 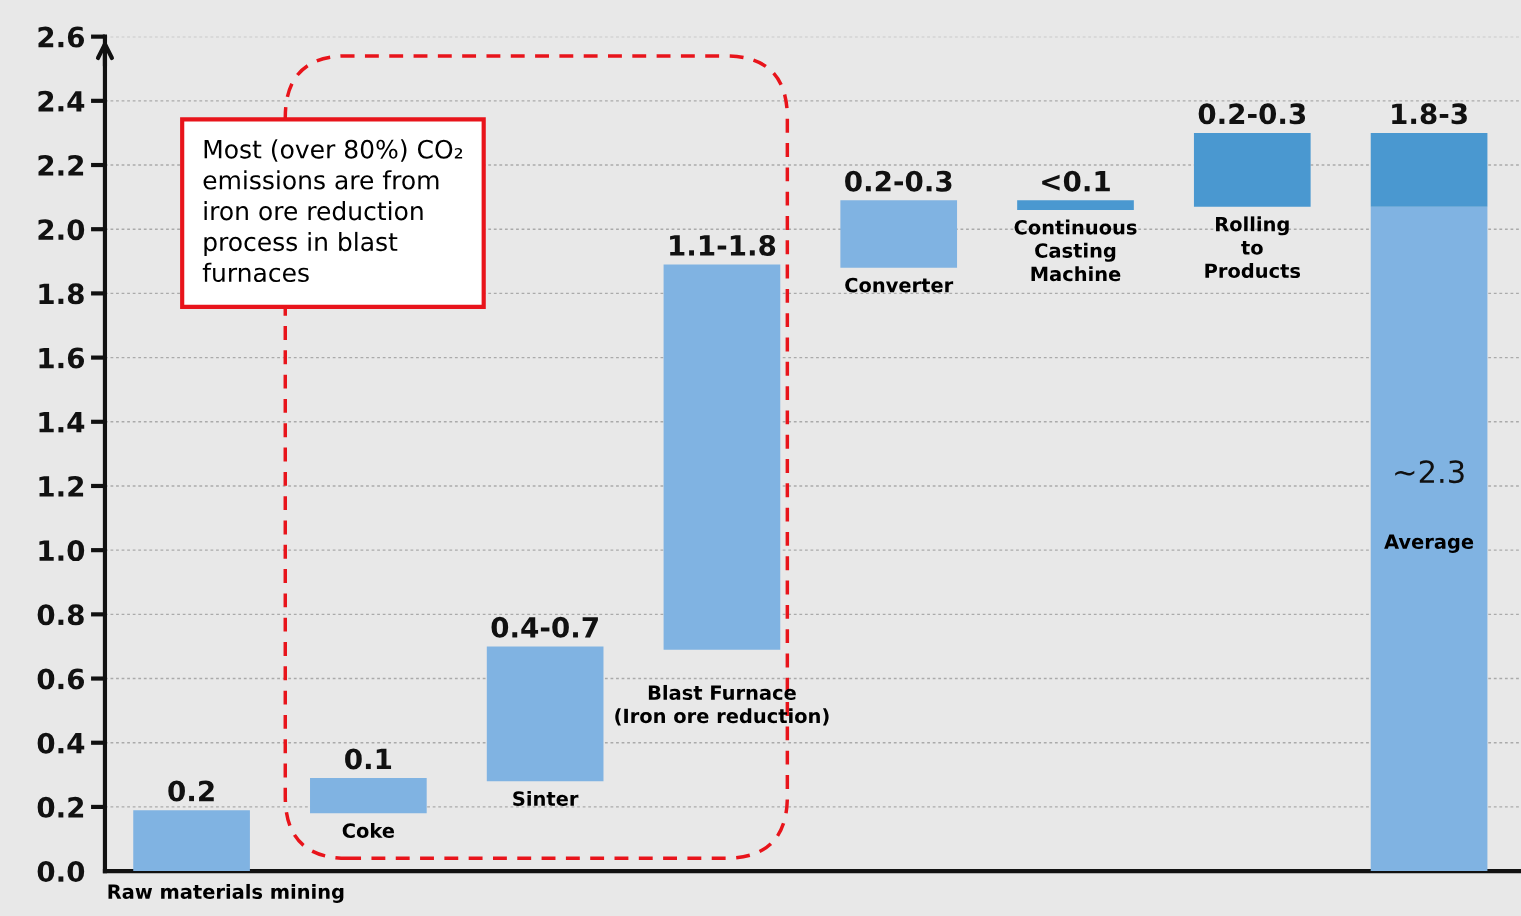 What do you see at coordinates (1429, 472) in the screenshot?
I see `annotation: ~2.3` at bounding box center [1429, 472].